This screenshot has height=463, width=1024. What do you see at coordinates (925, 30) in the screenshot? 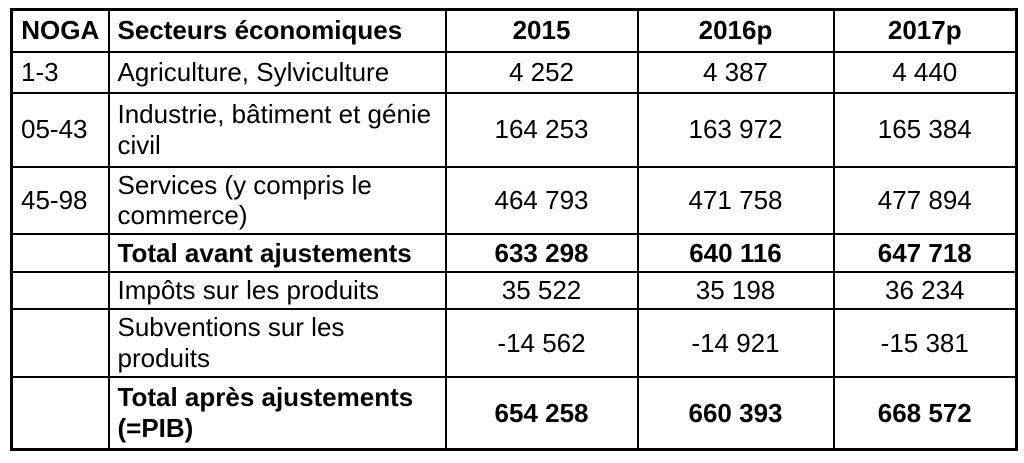
I see `header-cell-2017p: 2017p` at bounding box center [925, 30].